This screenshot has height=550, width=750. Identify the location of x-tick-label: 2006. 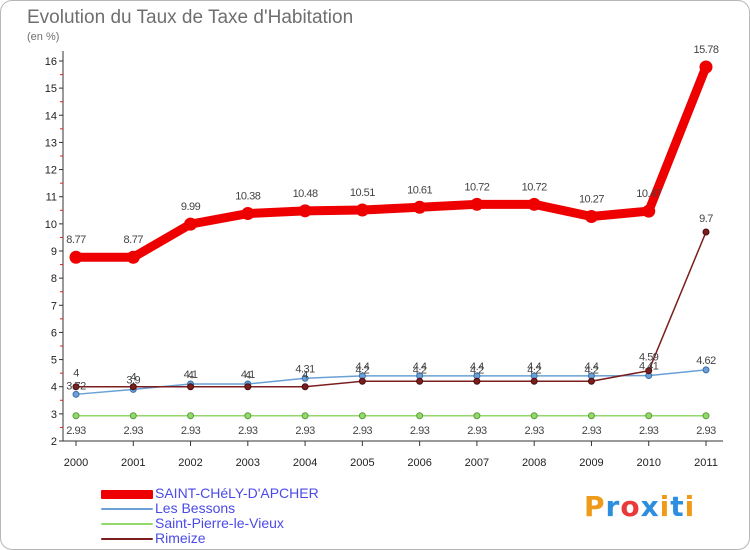
(419, 463).